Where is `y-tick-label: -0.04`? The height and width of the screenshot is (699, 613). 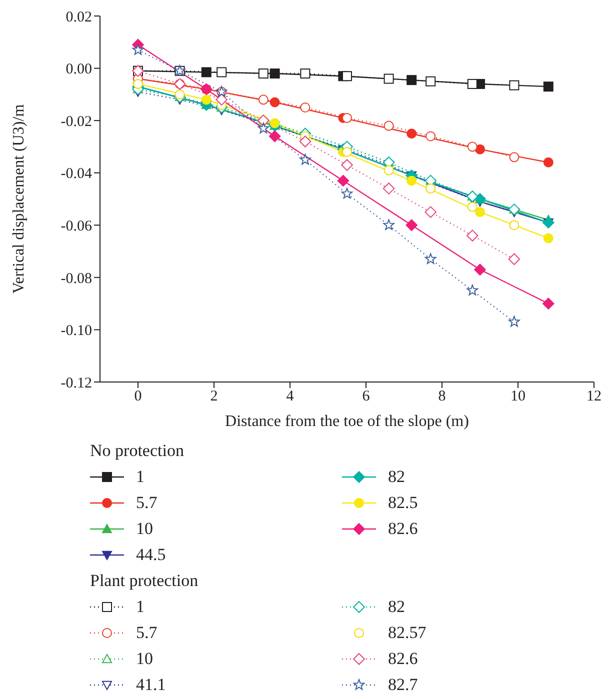
y-tick-label: -0.04 is located at coordinates (76, 174).